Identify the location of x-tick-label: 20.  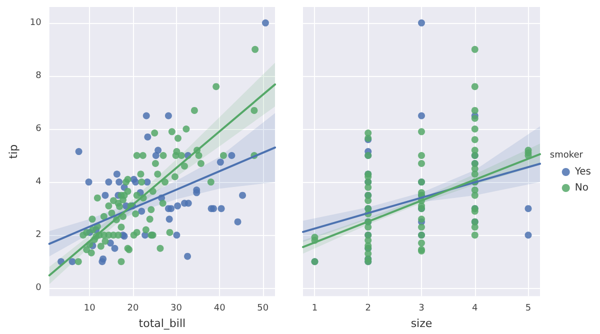
(133, 309).